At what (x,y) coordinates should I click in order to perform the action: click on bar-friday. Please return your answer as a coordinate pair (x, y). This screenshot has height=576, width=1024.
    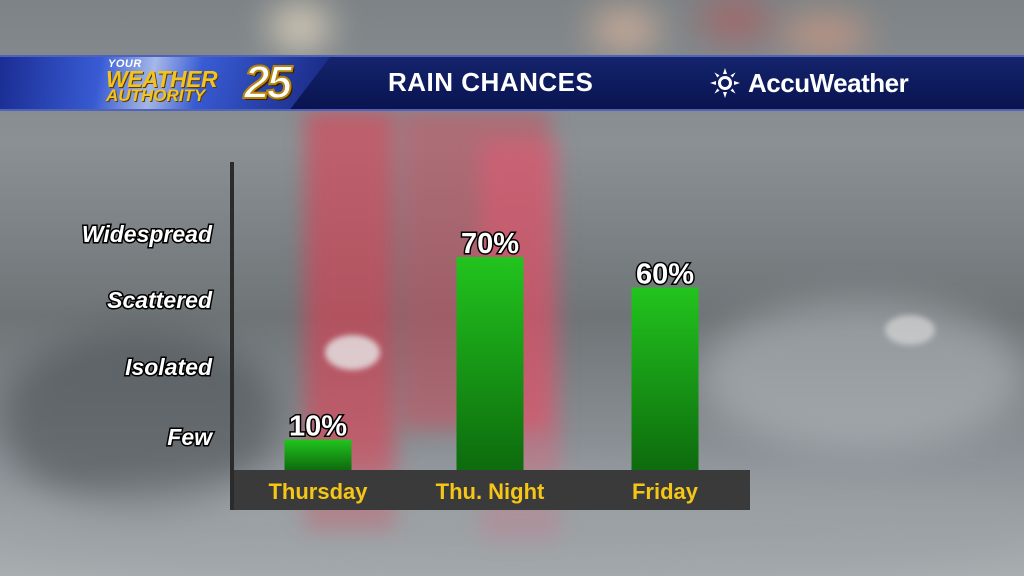
    Looking at the image, I should click on (665, 378).